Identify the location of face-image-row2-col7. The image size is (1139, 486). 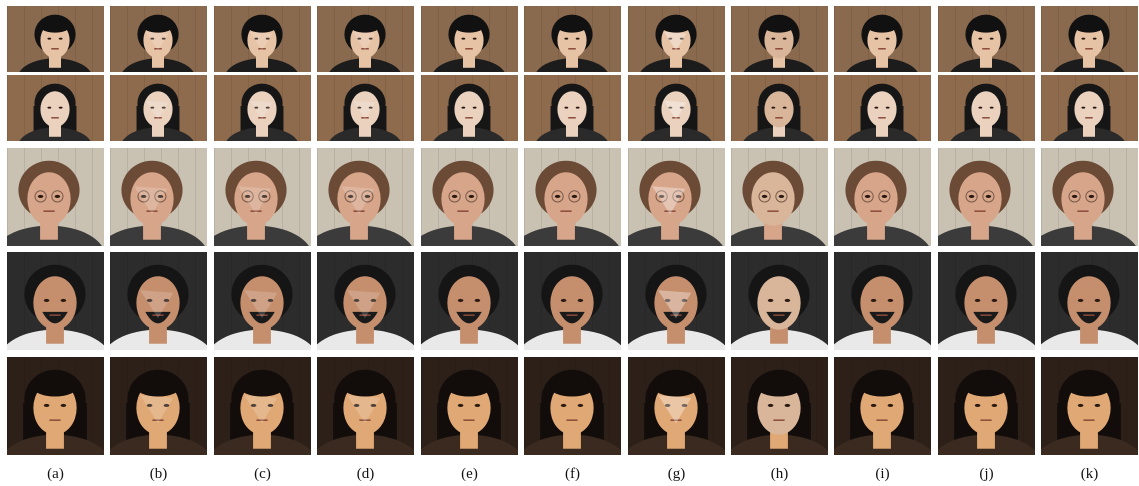
(676, 108).